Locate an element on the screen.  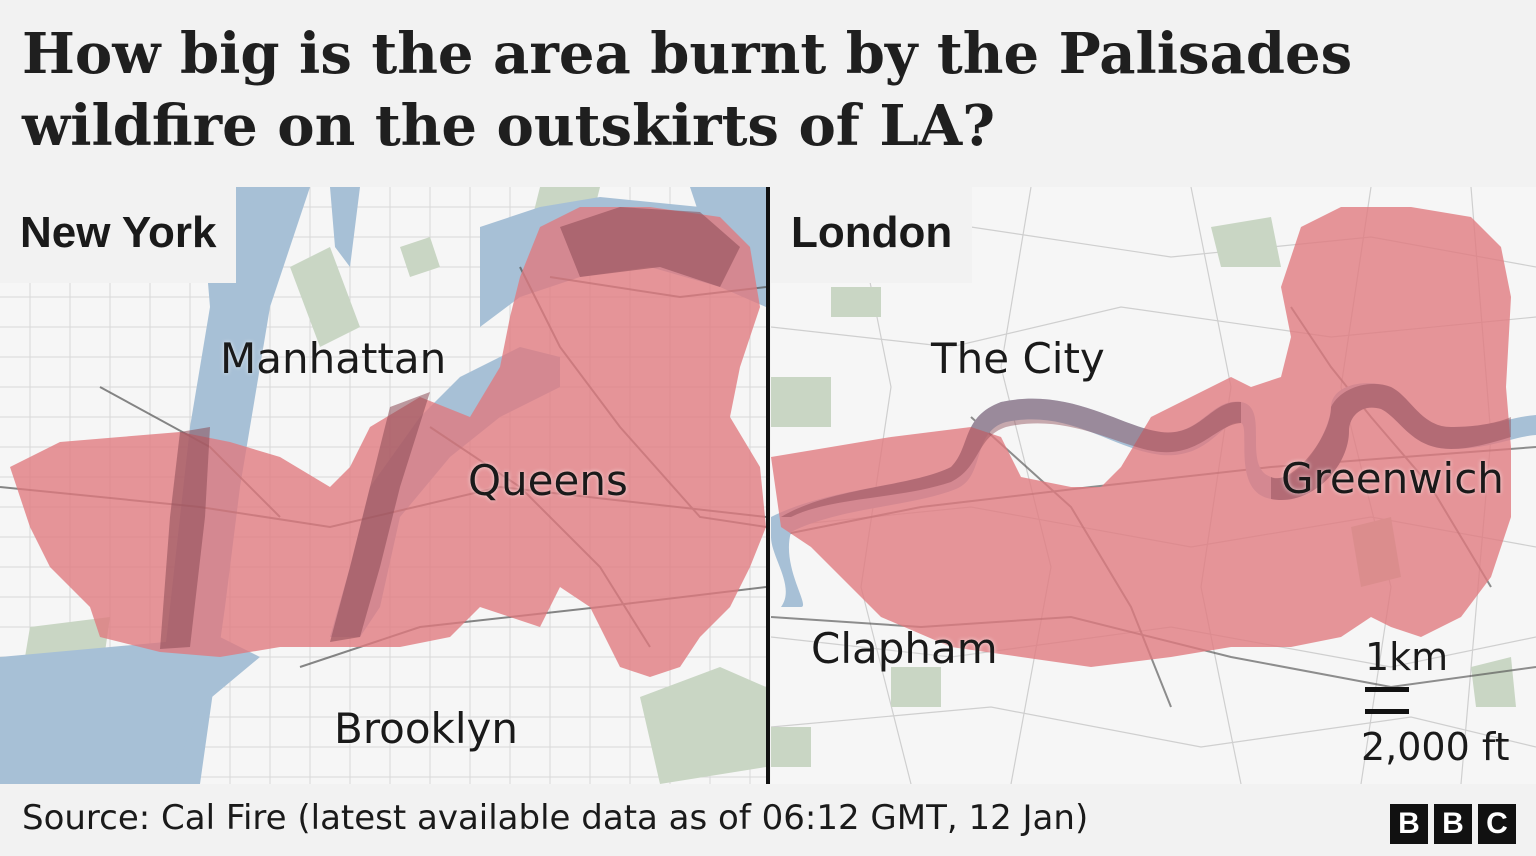
place-label-clapham: Clapham is located at coordinates (904, 648).